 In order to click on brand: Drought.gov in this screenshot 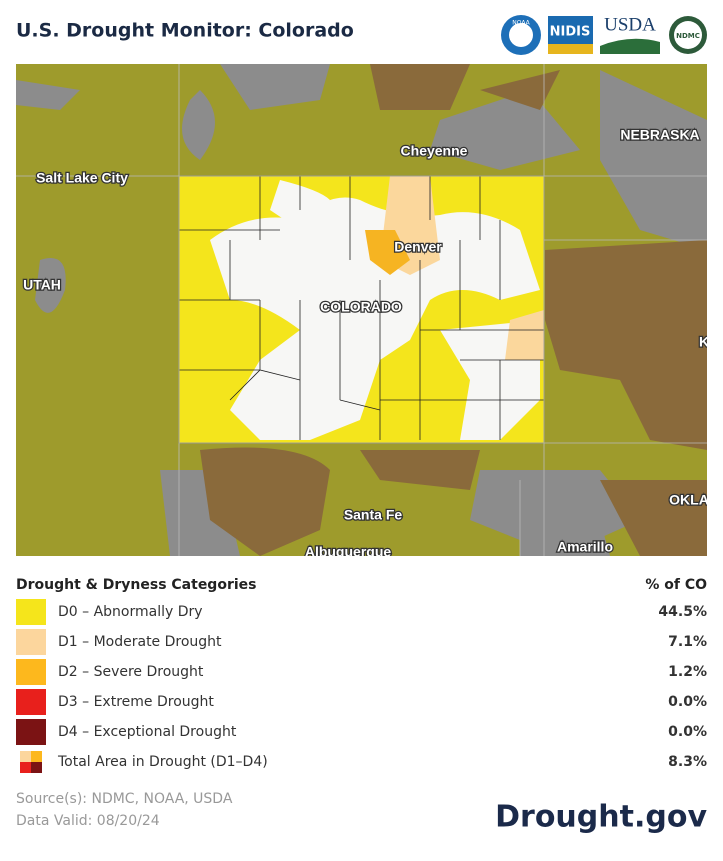, I will do `click(601, 817)`.